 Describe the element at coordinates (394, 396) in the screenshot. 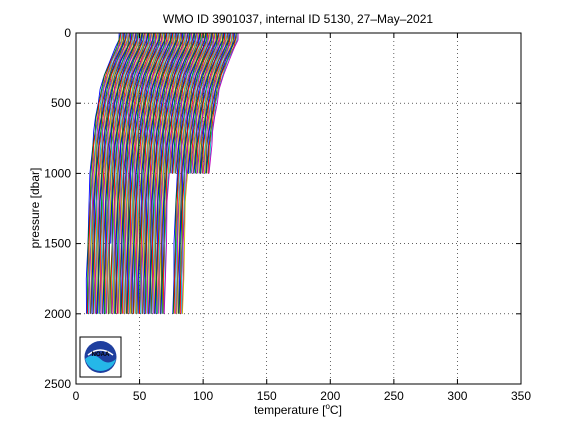

I see `x-tick-label: 250` at that location.